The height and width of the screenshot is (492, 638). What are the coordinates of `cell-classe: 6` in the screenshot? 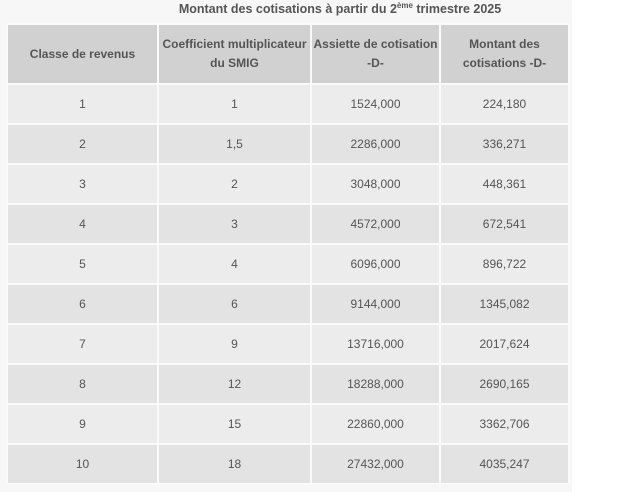 It's located at (82, 304).